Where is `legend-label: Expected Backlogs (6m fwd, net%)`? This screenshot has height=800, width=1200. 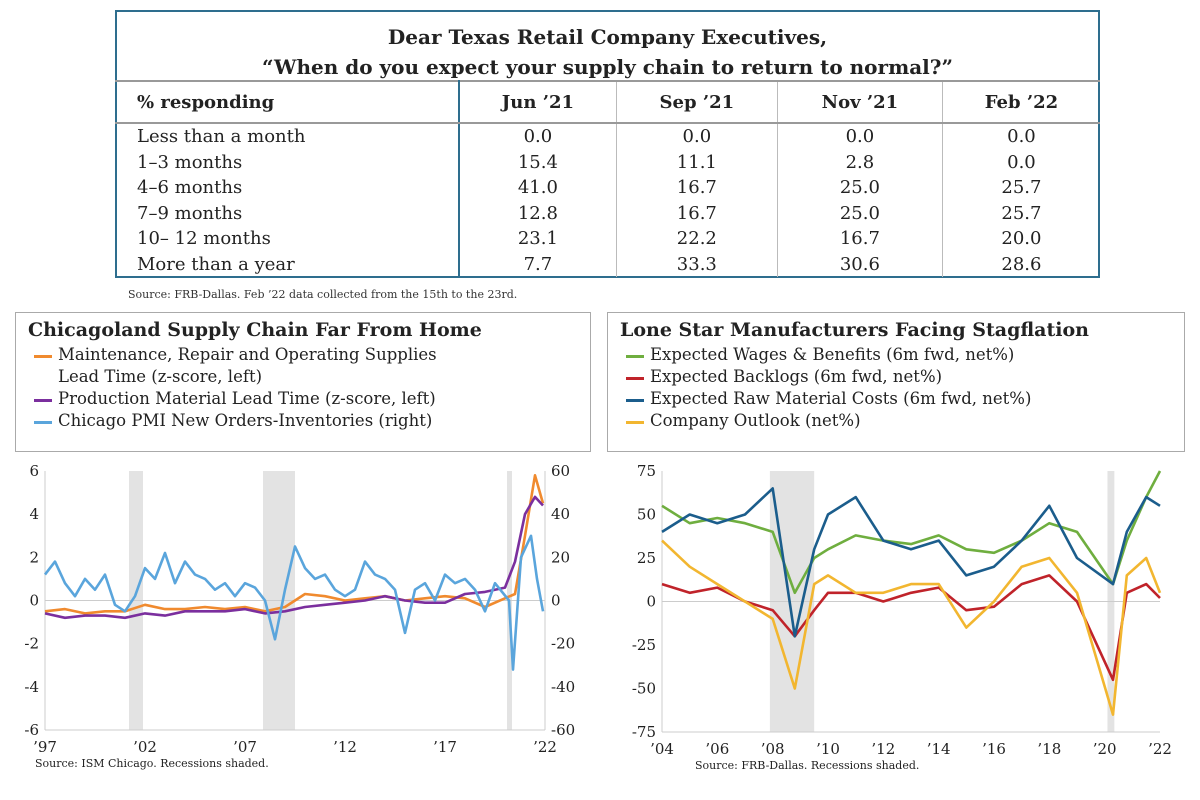
legend-label: Expected Backlogs (6m fwd, net%) is located at coordinates (796, 376).